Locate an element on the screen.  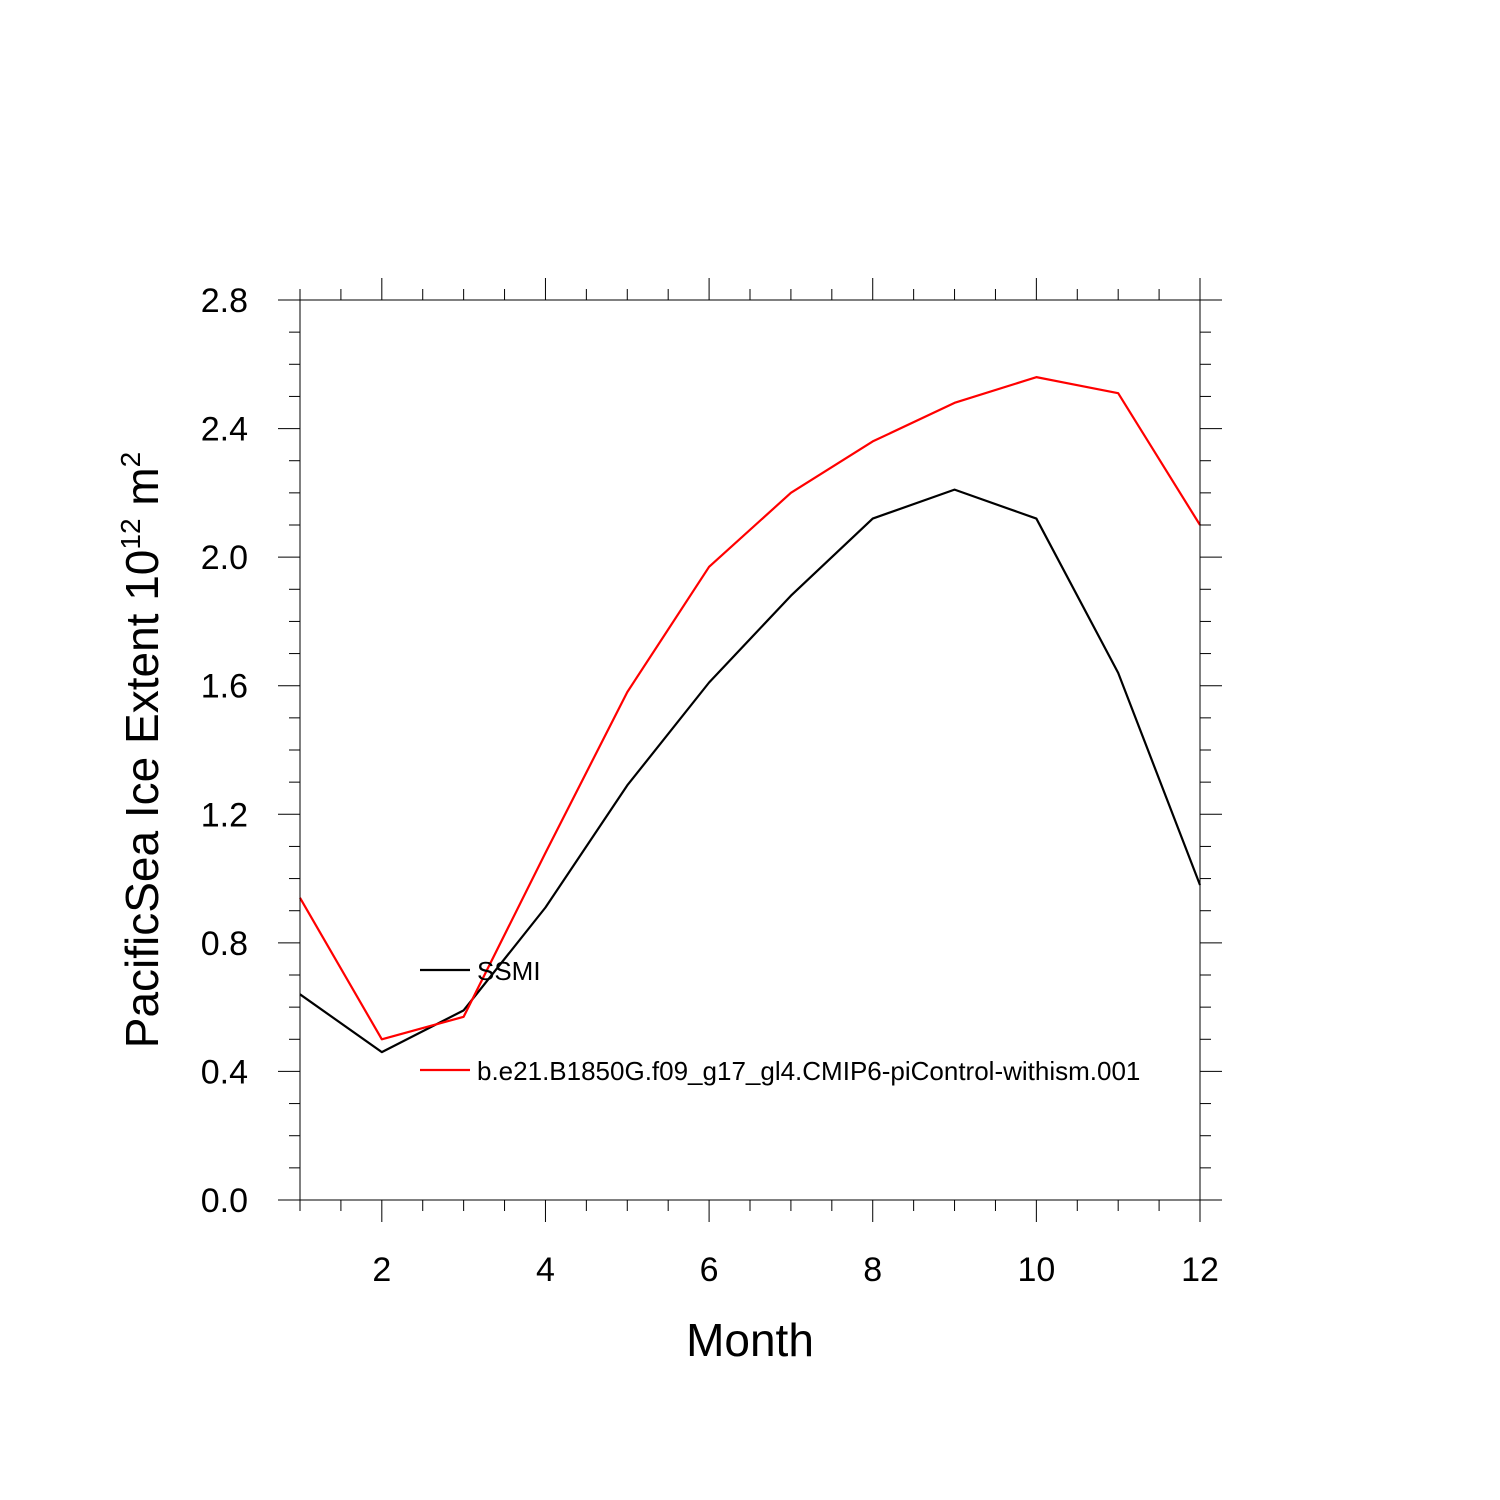
x-tick-label: 12 is located at coordinates (1200, 1270).